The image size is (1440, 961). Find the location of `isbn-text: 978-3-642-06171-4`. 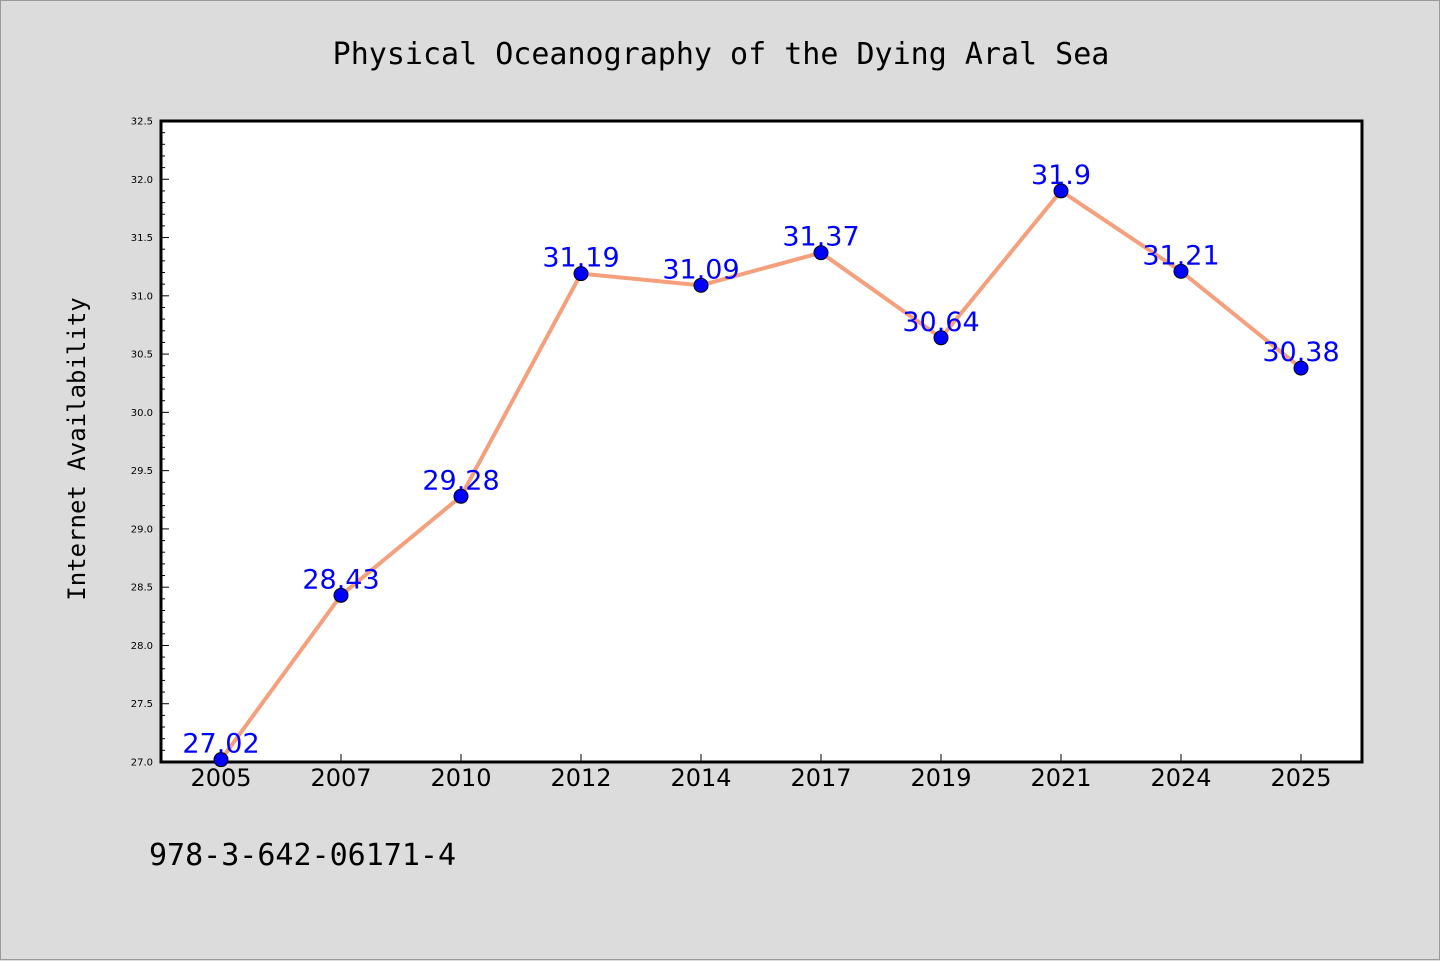

isbn-text: 978-3-642-06171-4 is located at coordinates (302, 855).